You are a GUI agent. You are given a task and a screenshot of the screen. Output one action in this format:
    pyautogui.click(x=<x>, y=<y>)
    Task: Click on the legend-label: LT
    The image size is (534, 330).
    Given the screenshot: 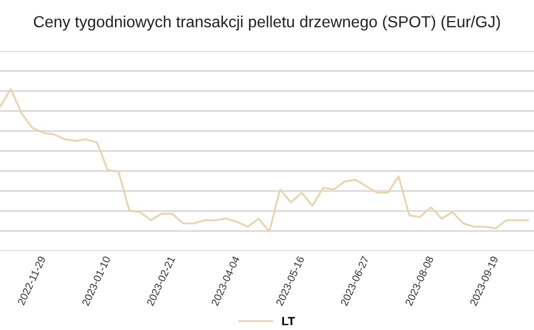 What is the action you would take?
    pyautogui.click(x=288, y=321)
    